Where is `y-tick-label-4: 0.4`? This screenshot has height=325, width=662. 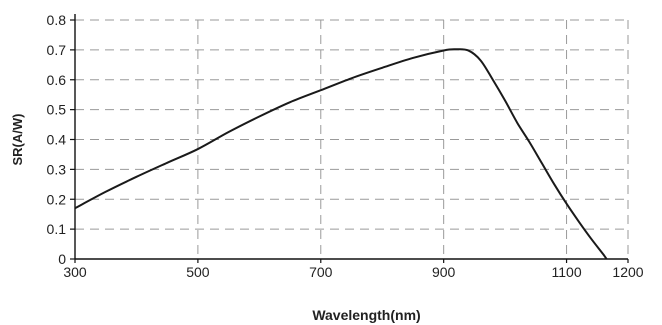 y-tick-label-4: 0.4 is located at coordinates (57, 140).